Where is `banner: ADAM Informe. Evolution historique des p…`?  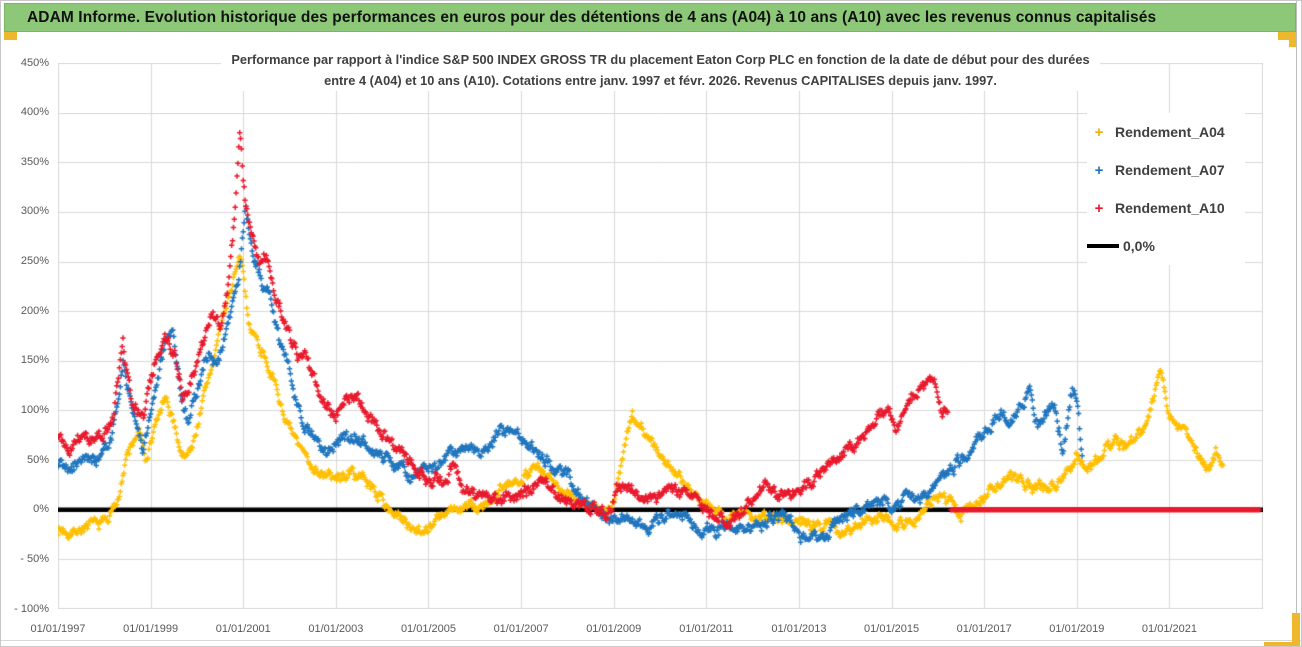
banner: ADAM Informe. Evolution historique des p… is located at coordinates (650, 17).